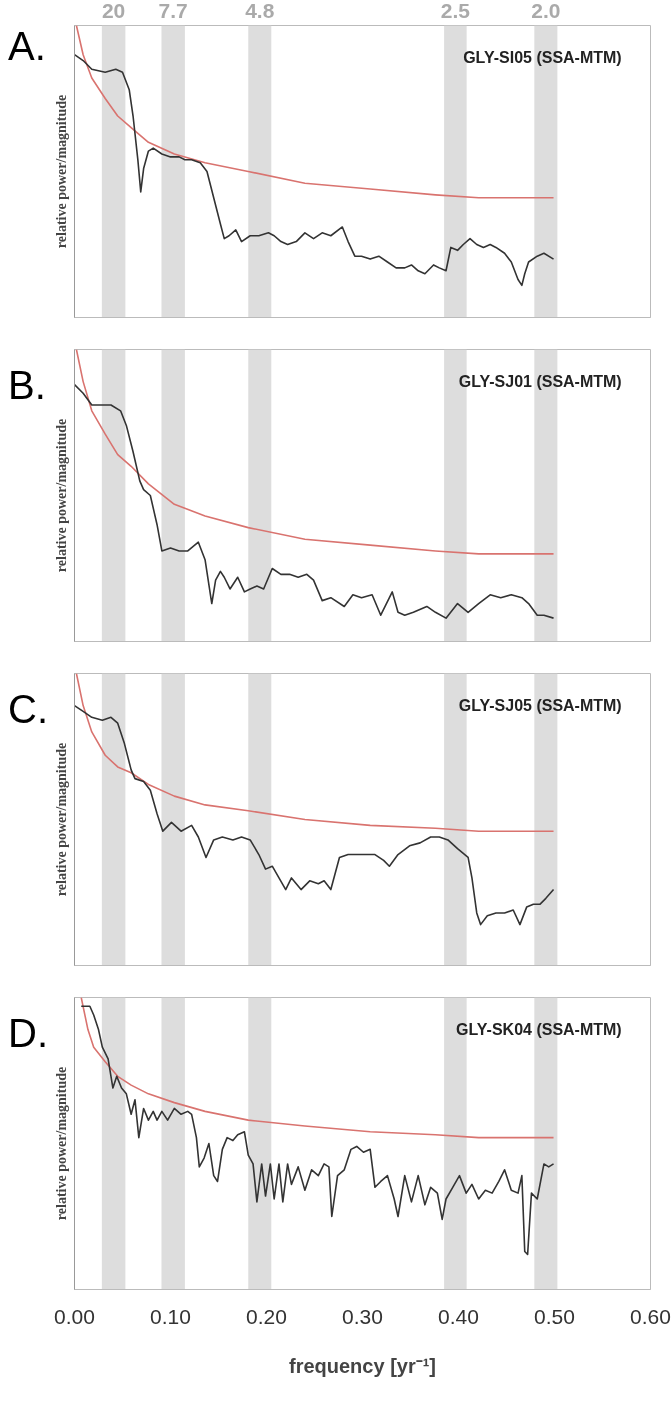 Image resolution: width=671 pixels, height=1424 pixels. I want to click on chart-title: D., so click(28, 1033).